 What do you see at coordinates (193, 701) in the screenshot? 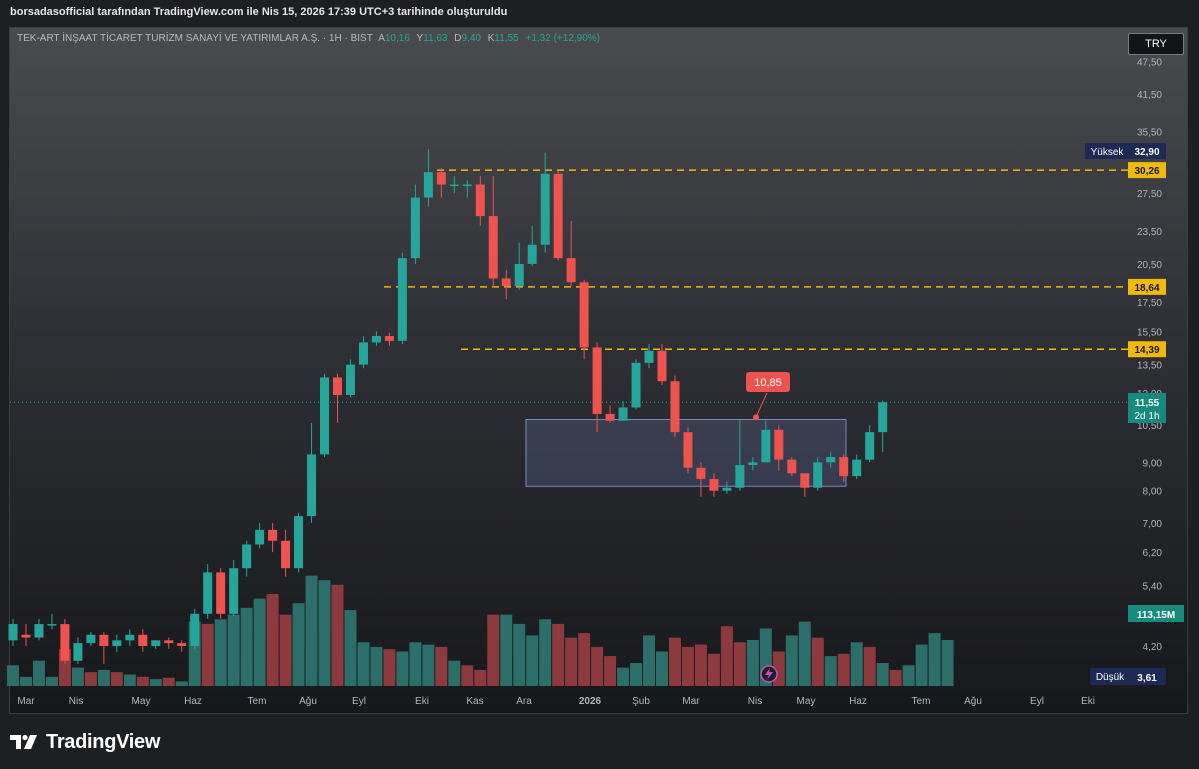
I see `x-tick-label: Haz` at bounding box center [193, 701].